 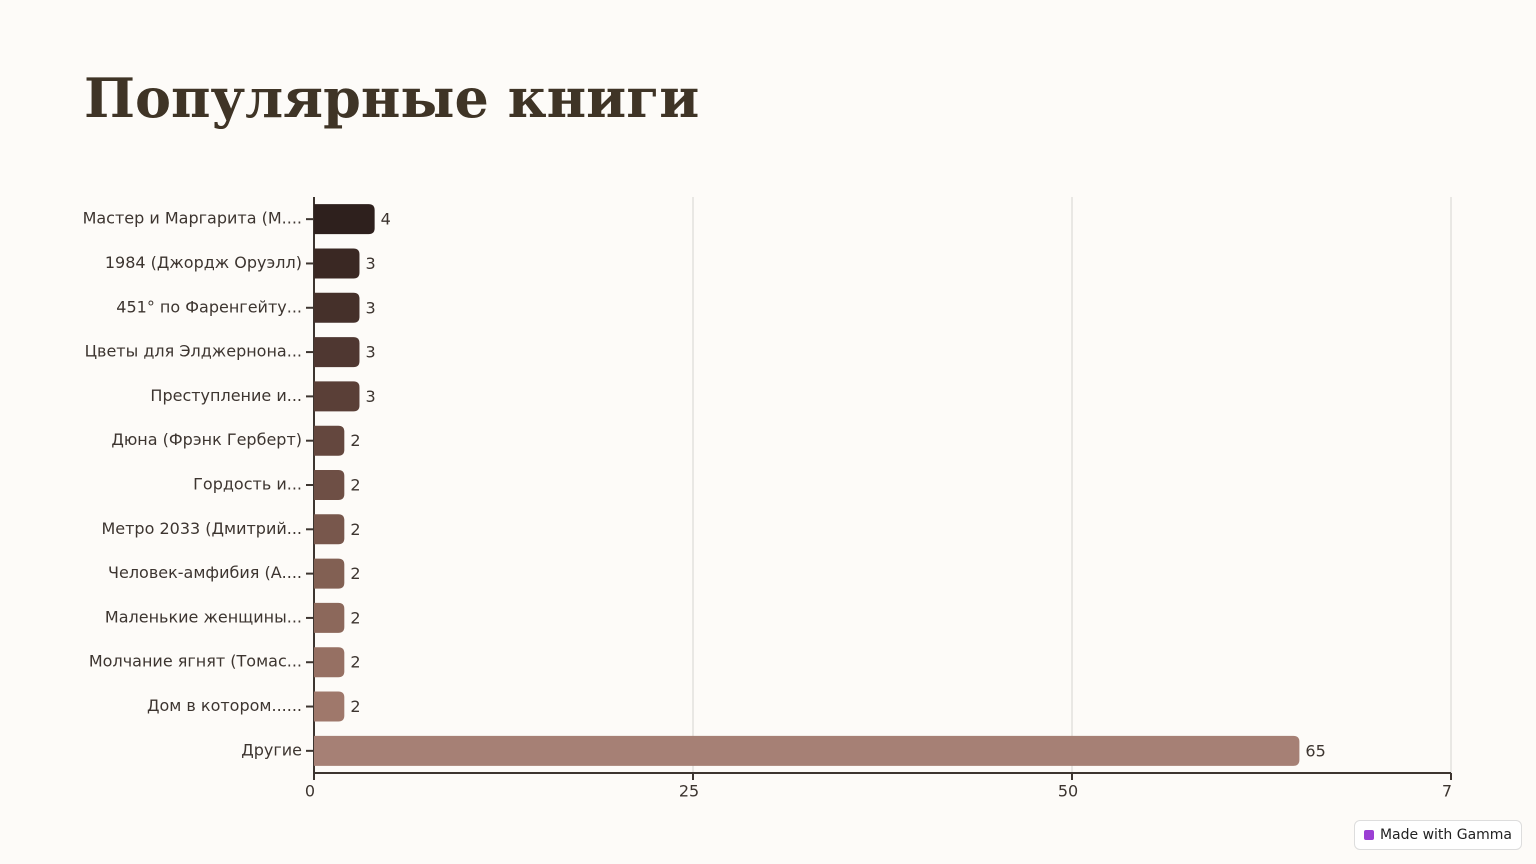 I want to click on y-tick-label: 1984 (Джордж Оруэлл), so click(x=203, y=262).